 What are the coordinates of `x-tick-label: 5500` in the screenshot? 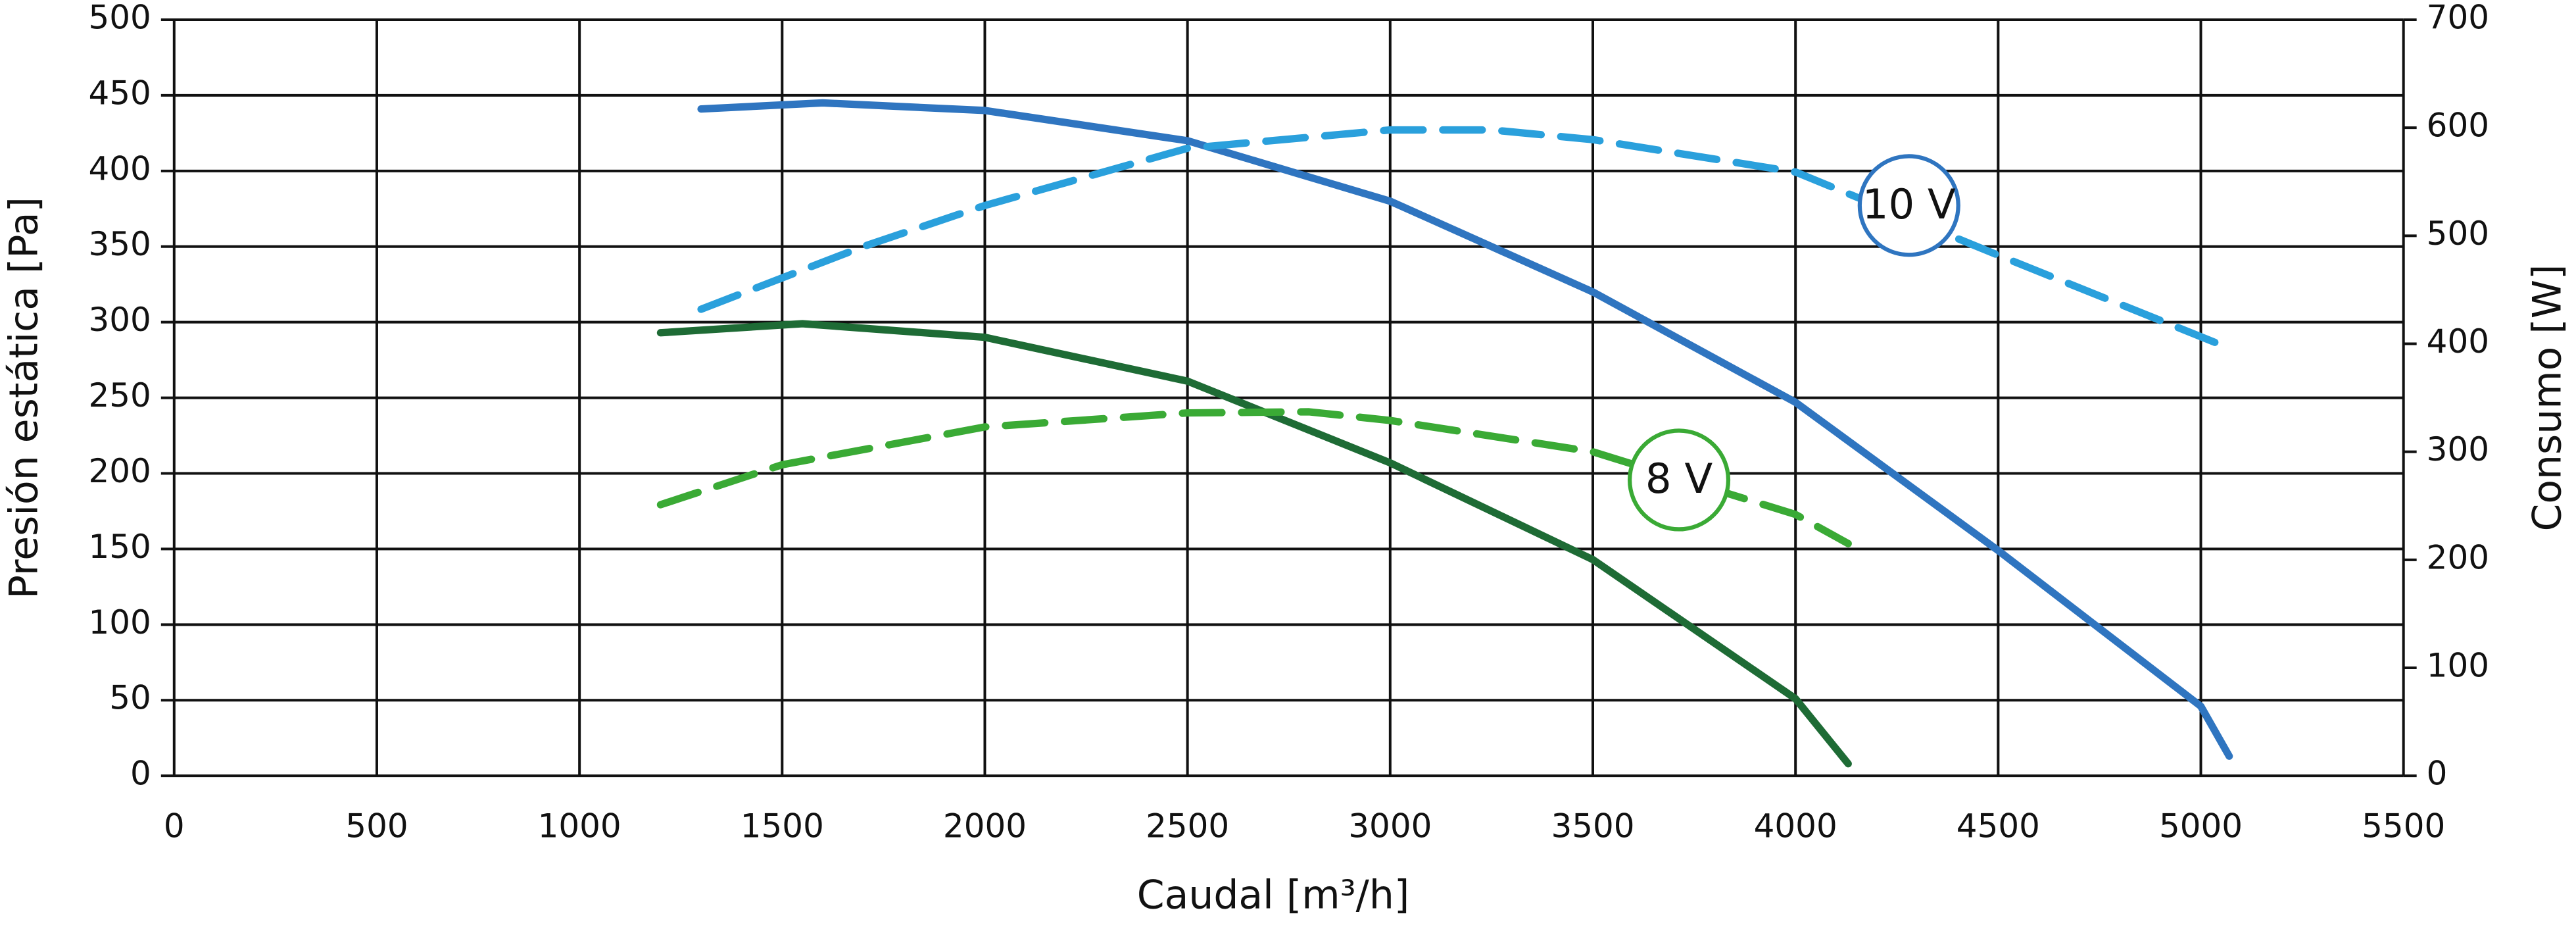 It's located at (2403, 826).